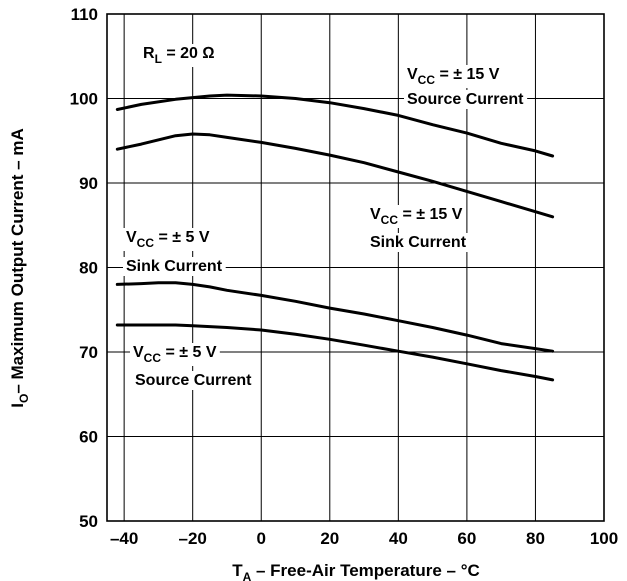 The width and height of the screenshot is (627, 581). Describe the element at coordinates (124, 538) in the screenshot. I see `x-tick-label: –40` at that location.